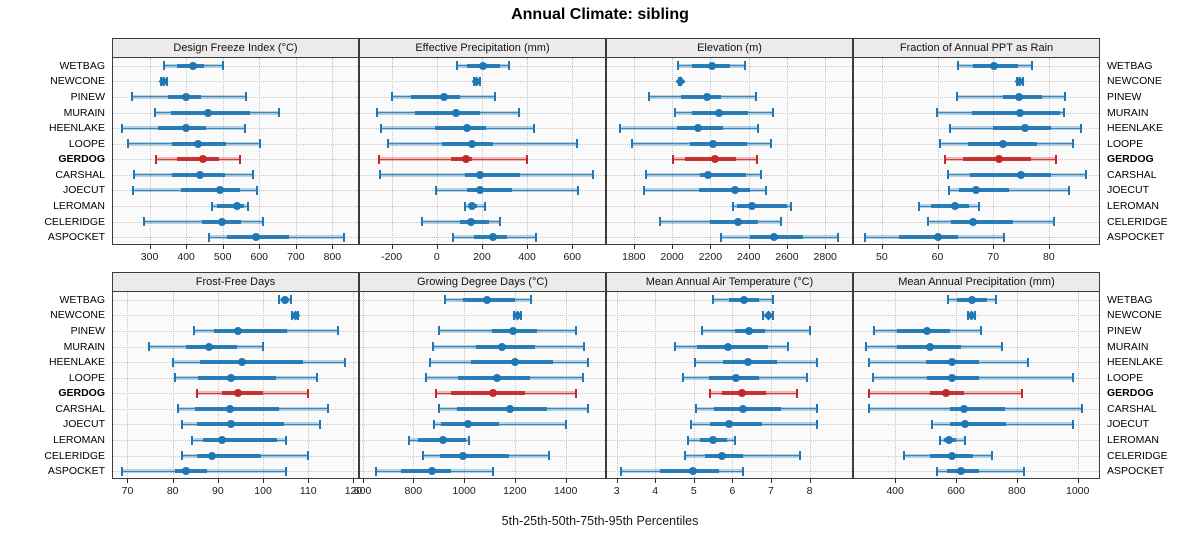  Describe the element at coordinates (732, 491) in the screenshot. I see `axis-tick-label: 6` at that location.